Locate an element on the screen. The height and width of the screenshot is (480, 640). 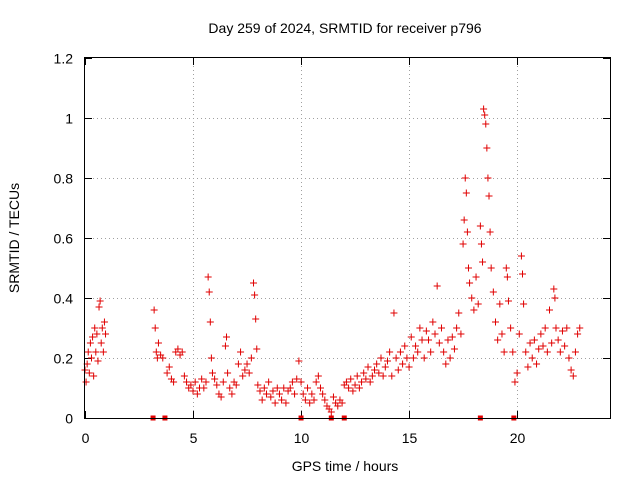
y-tick-label: 1 is located at coordinates (69, 119).